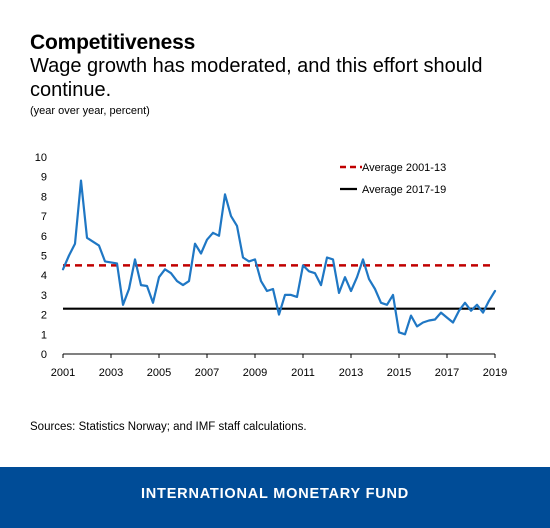 This screenshot has width=550, height=528. I want to click on legend-label: Average 2017-19, so click(404, 190).